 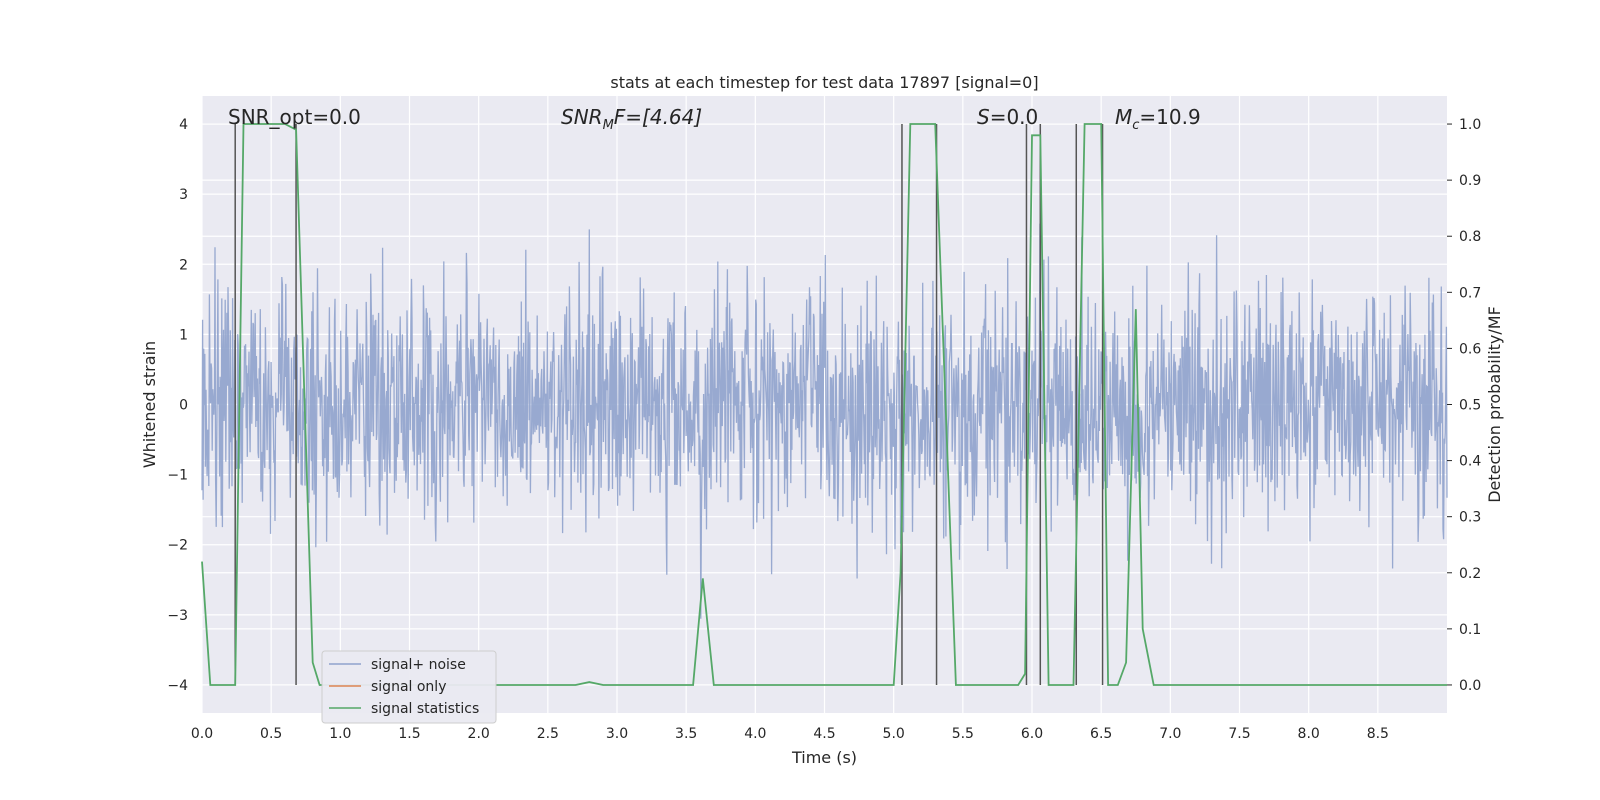 I want to click on y-right-tick-label: 0.2, so click(x=1470, y=574).